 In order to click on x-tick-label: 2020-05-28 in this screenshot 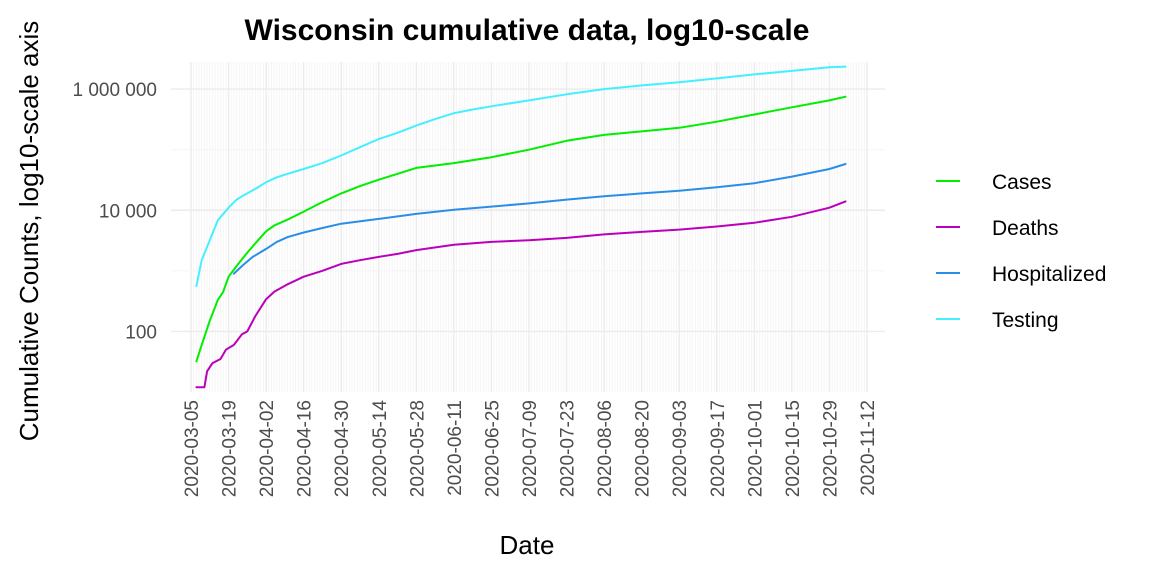, I will do `click(417, 448)`.